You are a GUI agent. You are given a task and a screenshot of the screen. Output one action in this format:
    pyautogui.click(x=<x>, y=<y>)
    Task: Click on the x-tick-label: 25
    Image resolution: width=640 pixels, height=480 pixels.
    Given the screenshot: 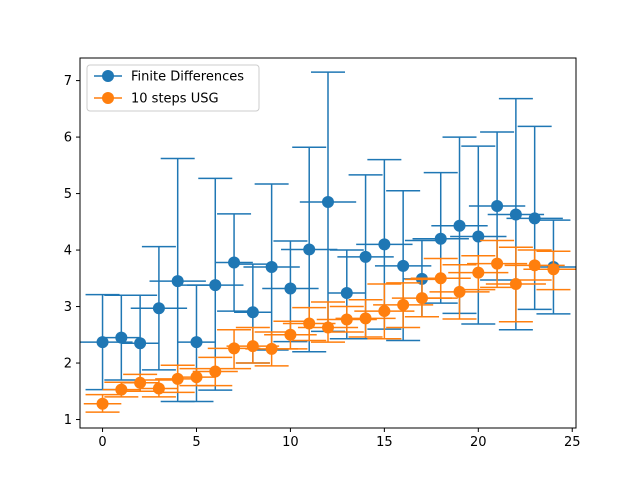 What is the action you would take?
    pyautogui.click(x=572, y=442)
    